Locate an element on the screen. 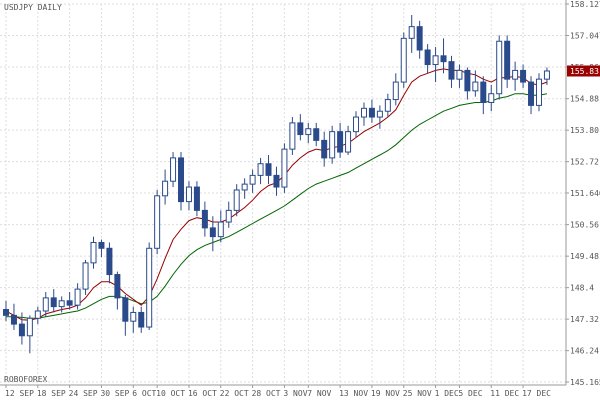  last-price-tag: 155.83 is located at coordinates (583, 71).